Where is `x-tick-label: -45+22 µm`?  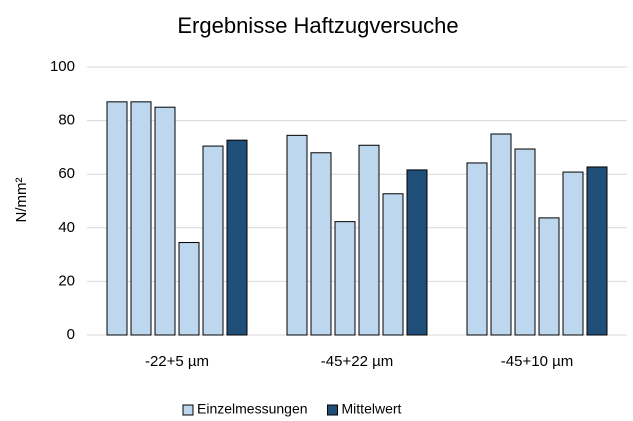 x-tick-label: -45+22 µm is located at coordinates (357, 361).